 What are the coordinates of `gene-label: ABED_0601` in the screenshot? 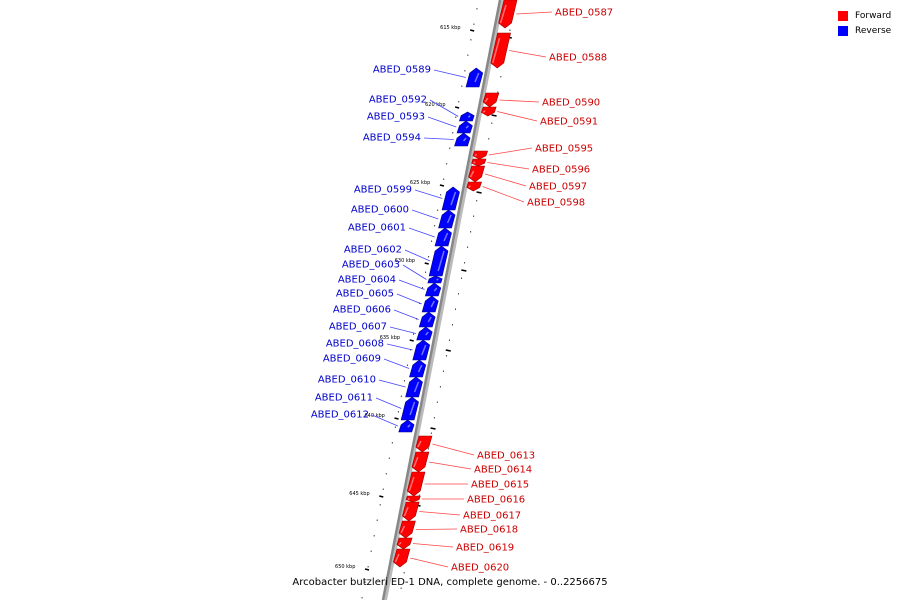 It's located at (377, 228).